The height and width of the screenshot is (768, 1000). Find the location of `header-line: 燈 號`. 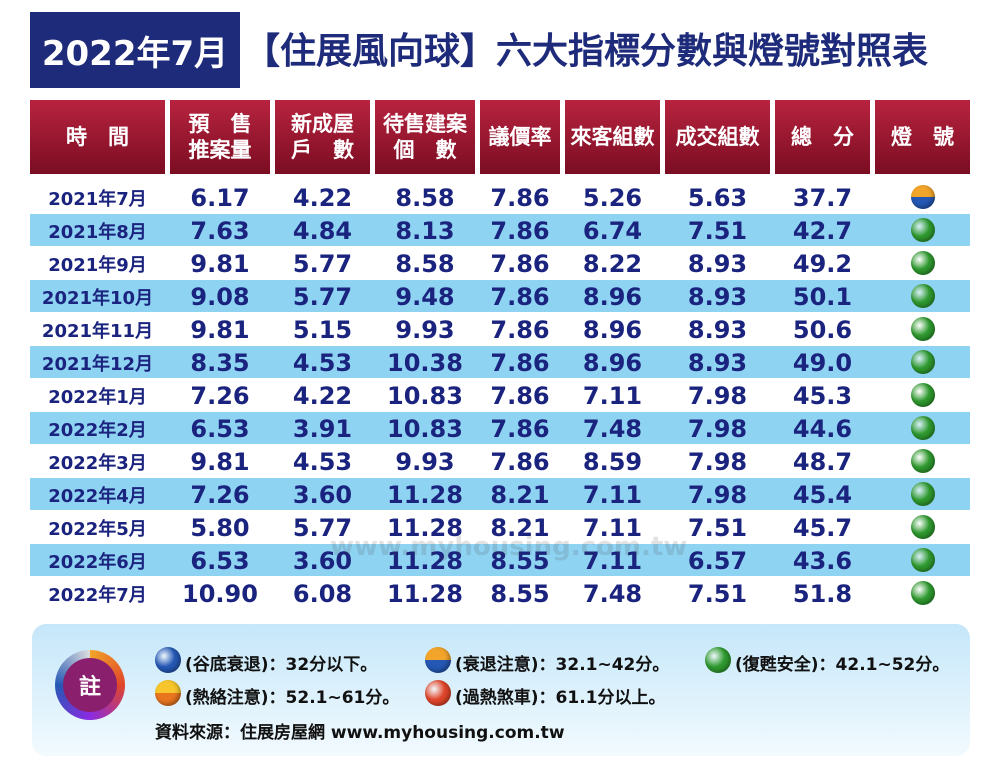

header-line: 燈 號 is located at coordinates (922, 136).